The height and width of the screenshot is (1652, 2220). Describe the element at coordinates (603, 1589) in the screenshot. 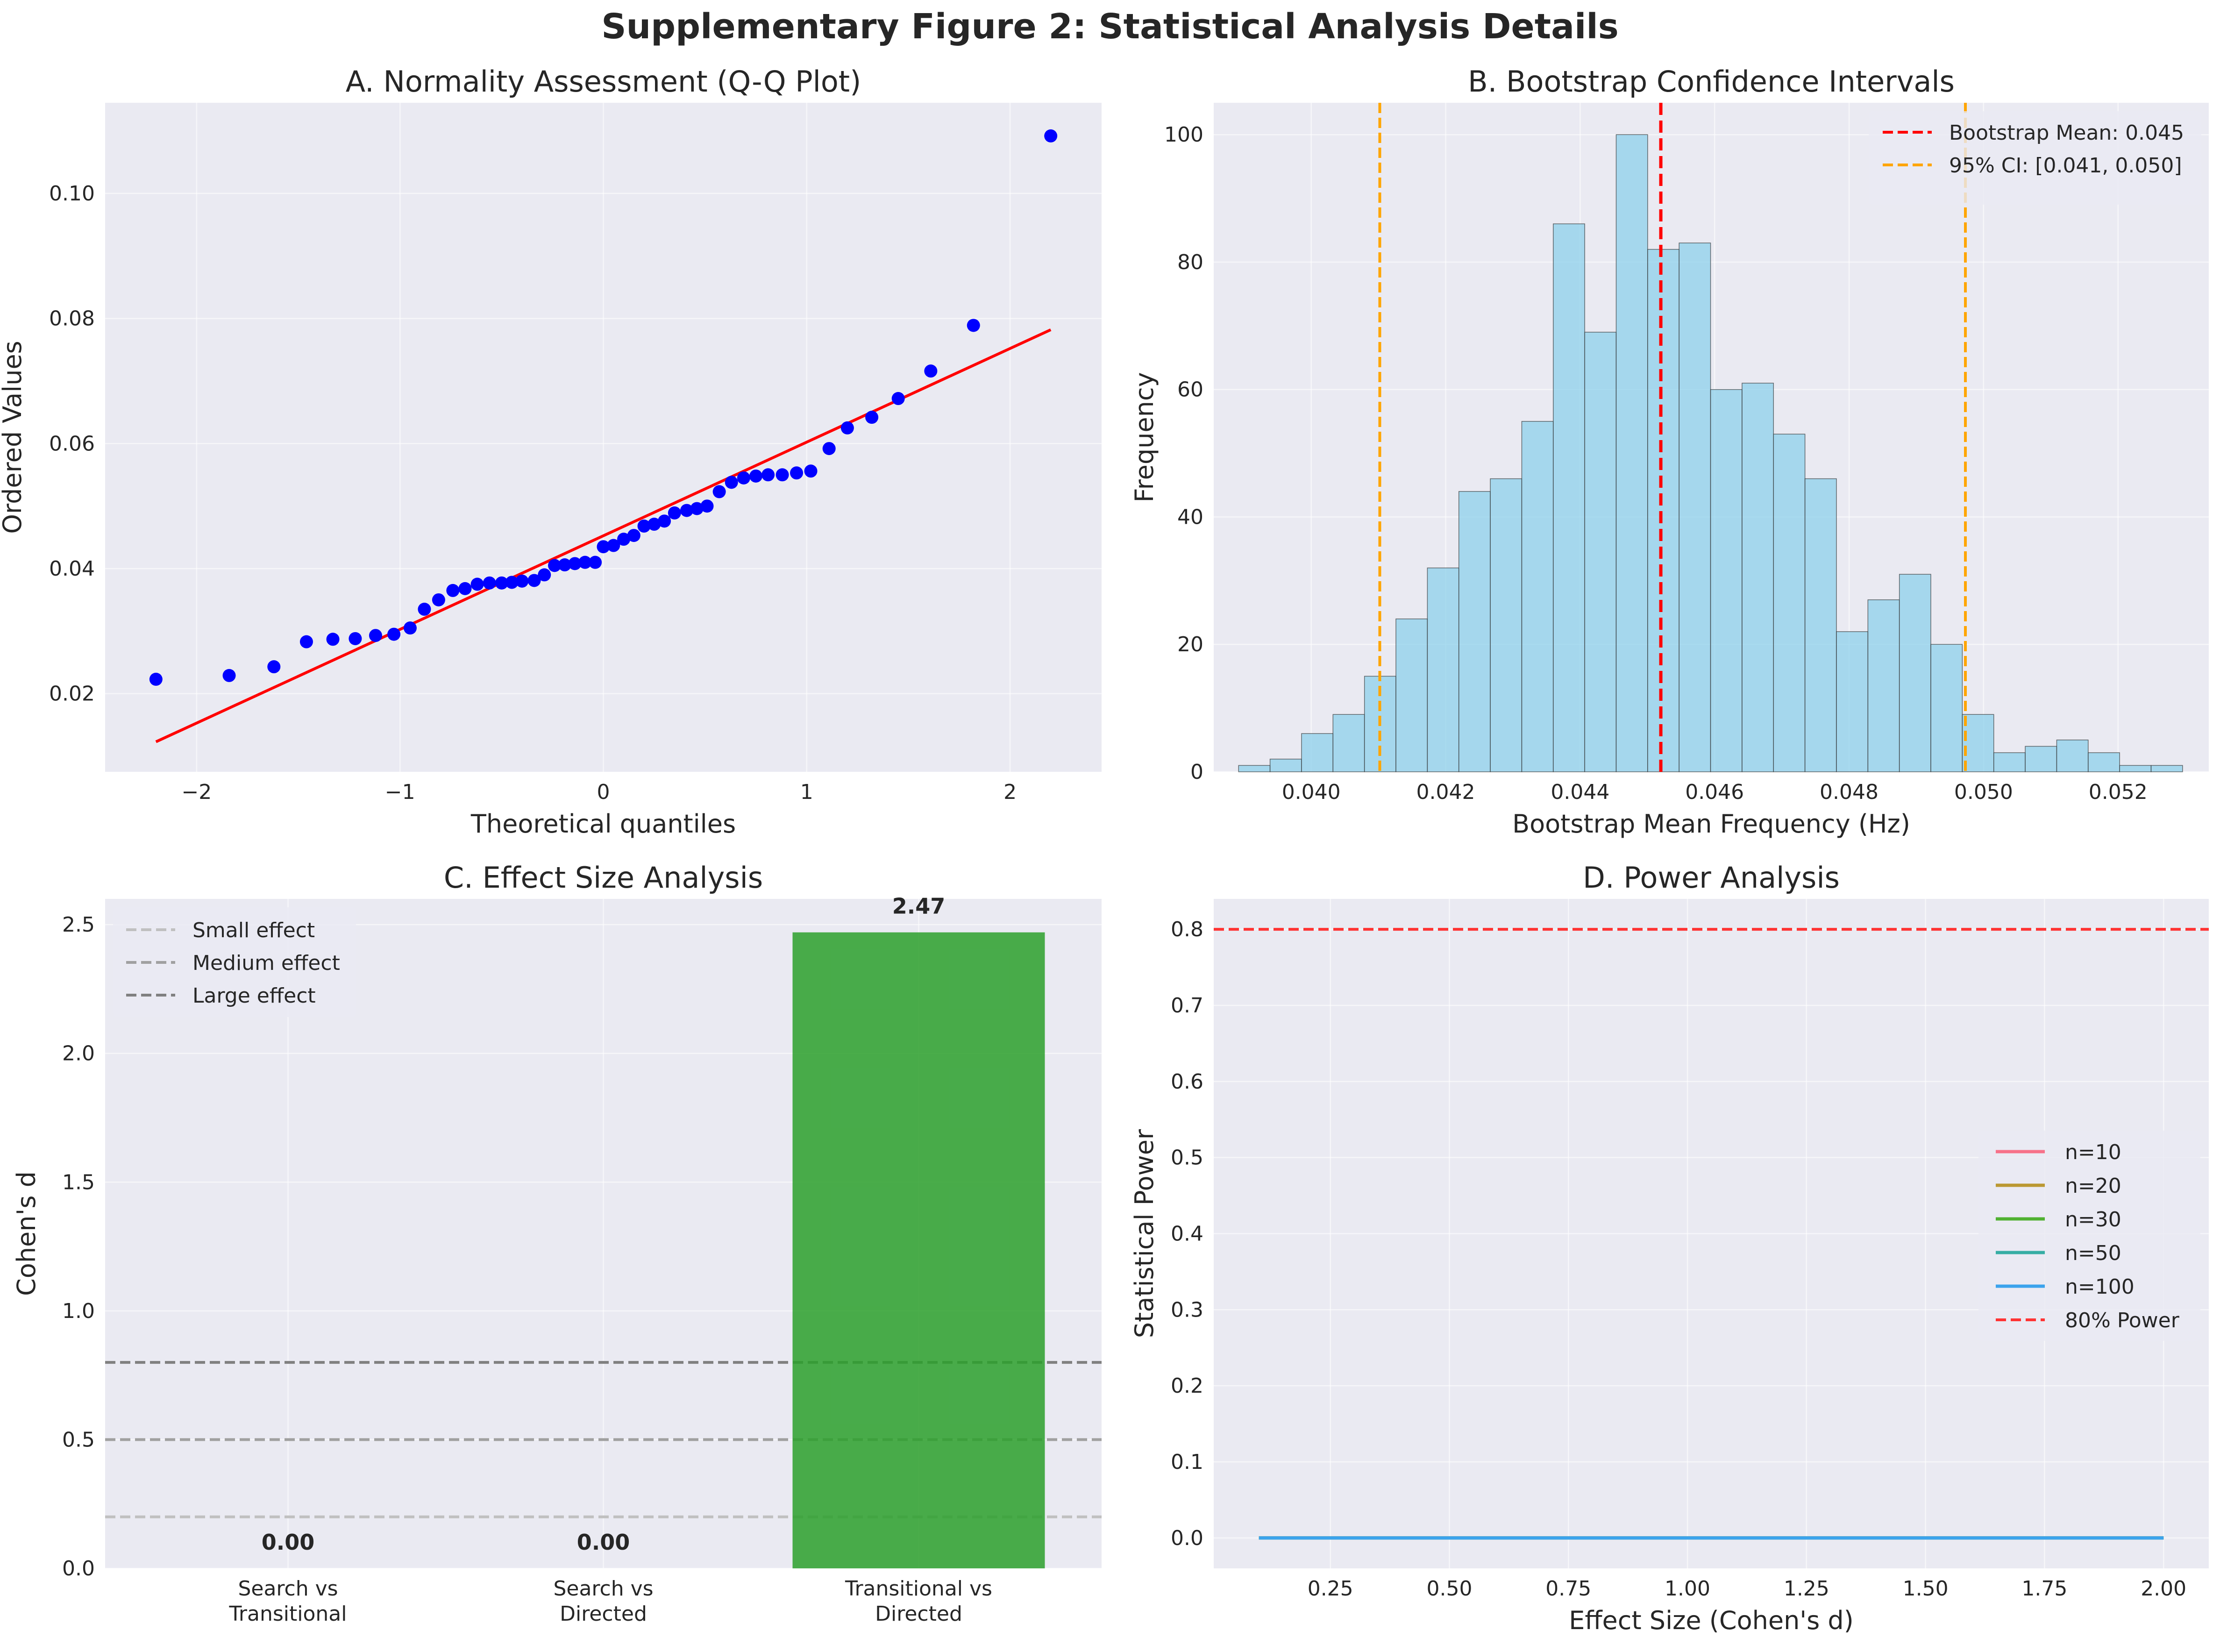

I see `category-label: Search vs` at that location.